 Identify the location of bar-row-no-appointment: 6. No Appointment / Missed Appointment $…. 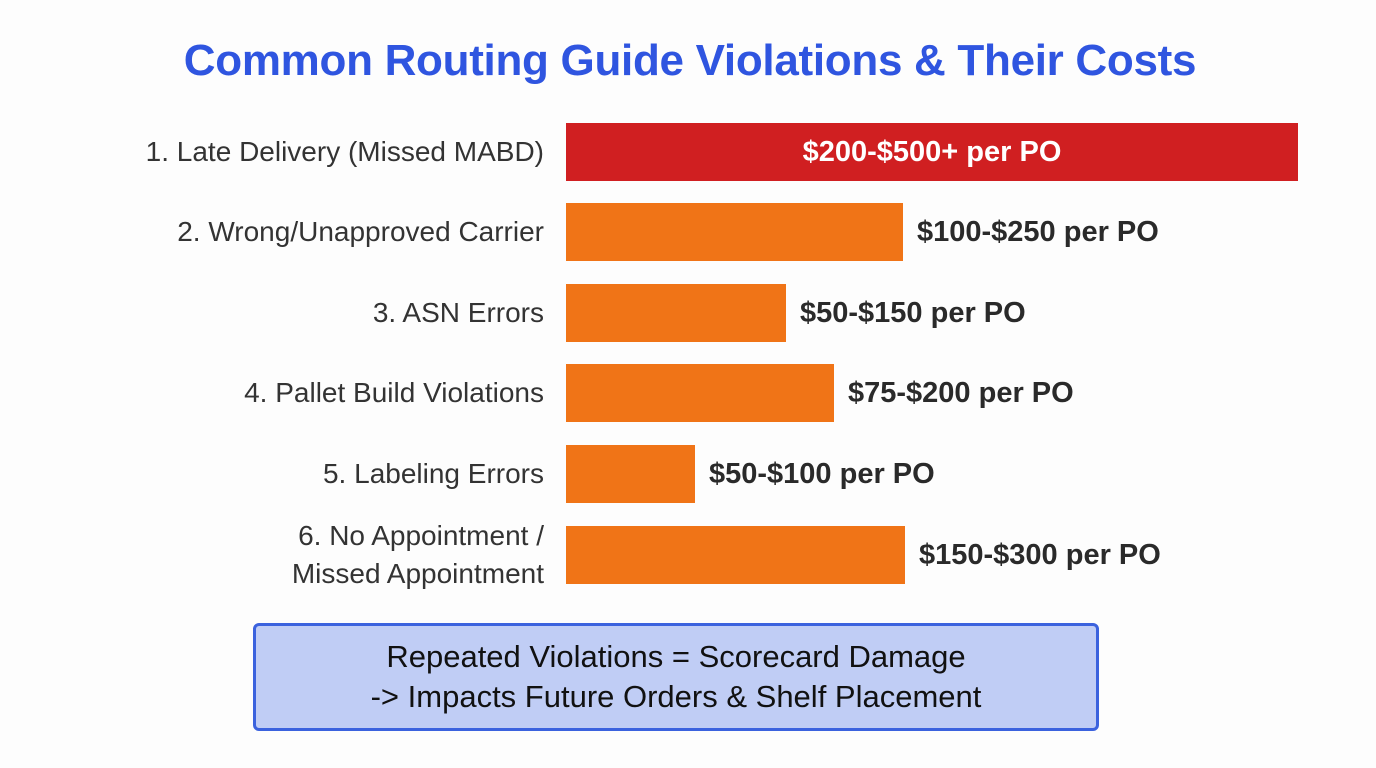
(688, 554).